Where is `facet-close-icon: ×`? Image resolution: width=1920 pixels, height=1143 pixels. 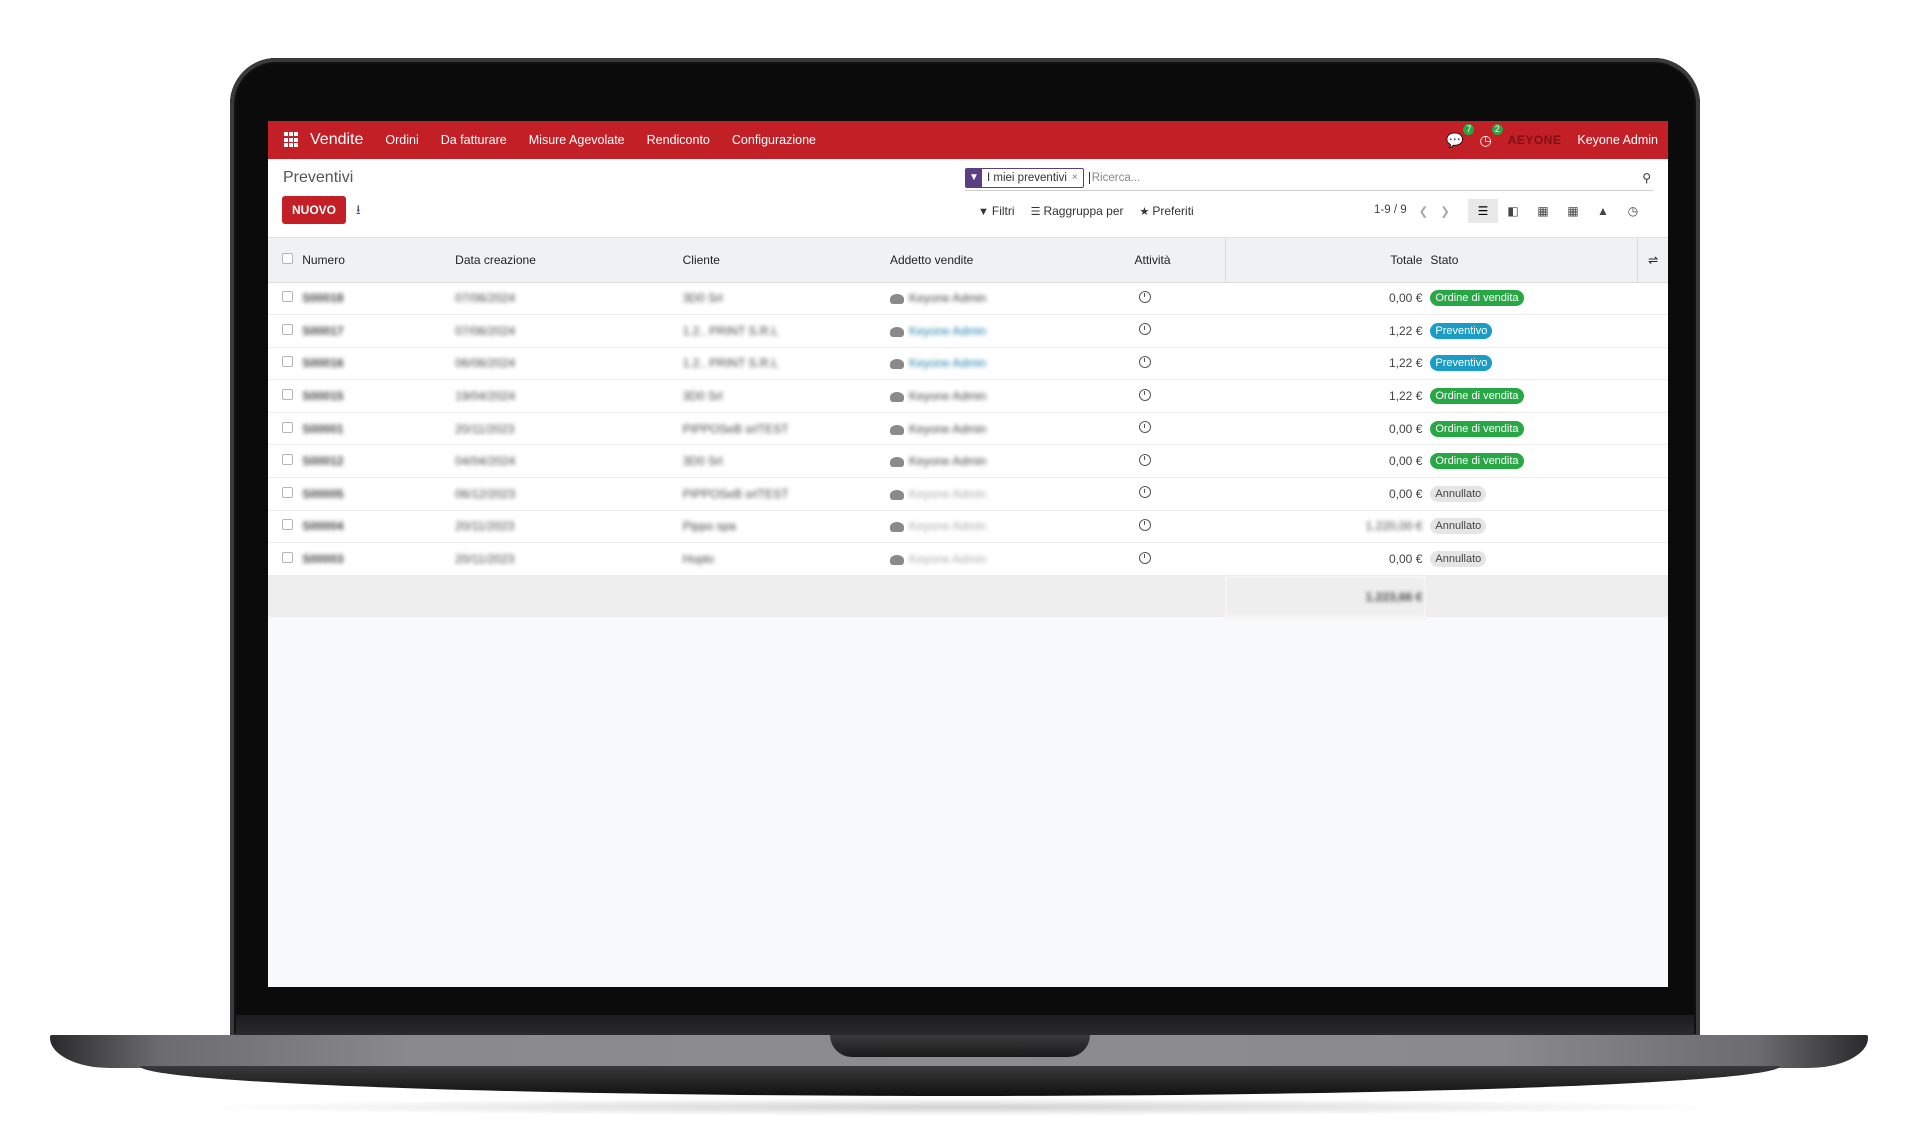
facet-close-icon: × is located at coordinates (1074, 177).